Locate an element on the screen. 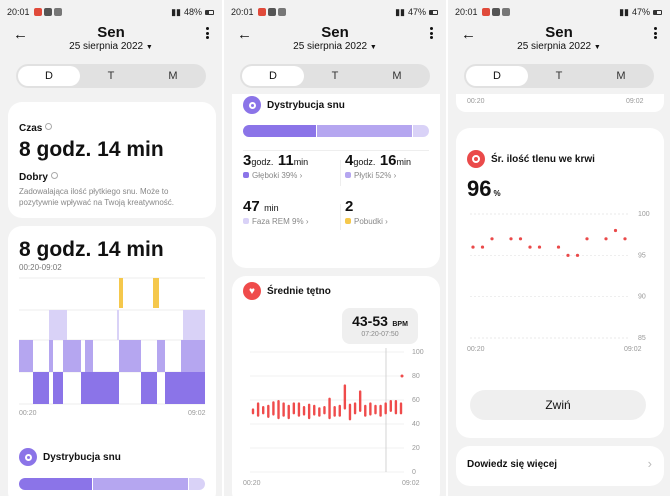  status-bar: 20:01 ▮▮ 48% is located at coordinates (110, 12).